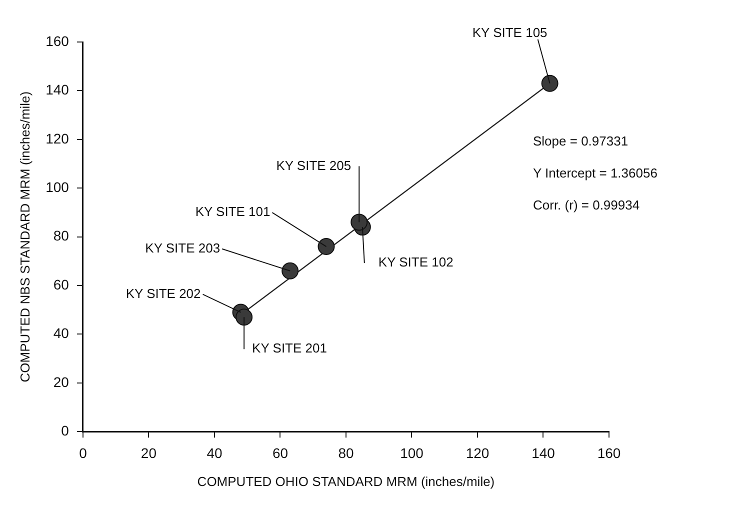  Describe the element at coordinates (61, 236) in the screenshot. I see `y-tick-label: 80` at that location.